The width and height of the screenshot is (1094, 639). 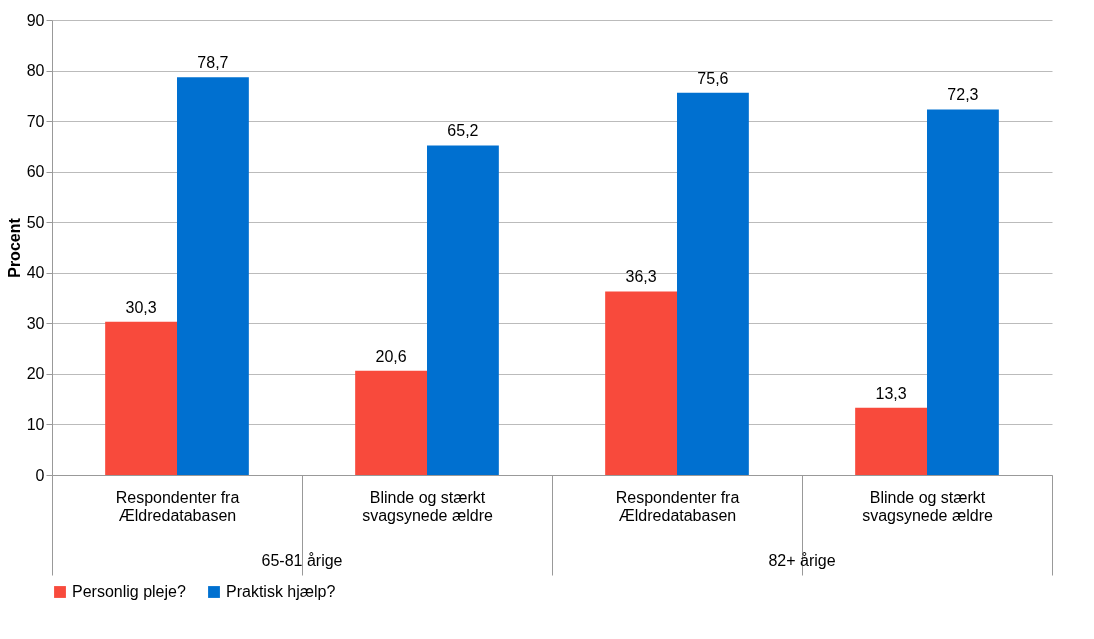 I want to click on y-tick-label: 20, so click(x=35, y=374).